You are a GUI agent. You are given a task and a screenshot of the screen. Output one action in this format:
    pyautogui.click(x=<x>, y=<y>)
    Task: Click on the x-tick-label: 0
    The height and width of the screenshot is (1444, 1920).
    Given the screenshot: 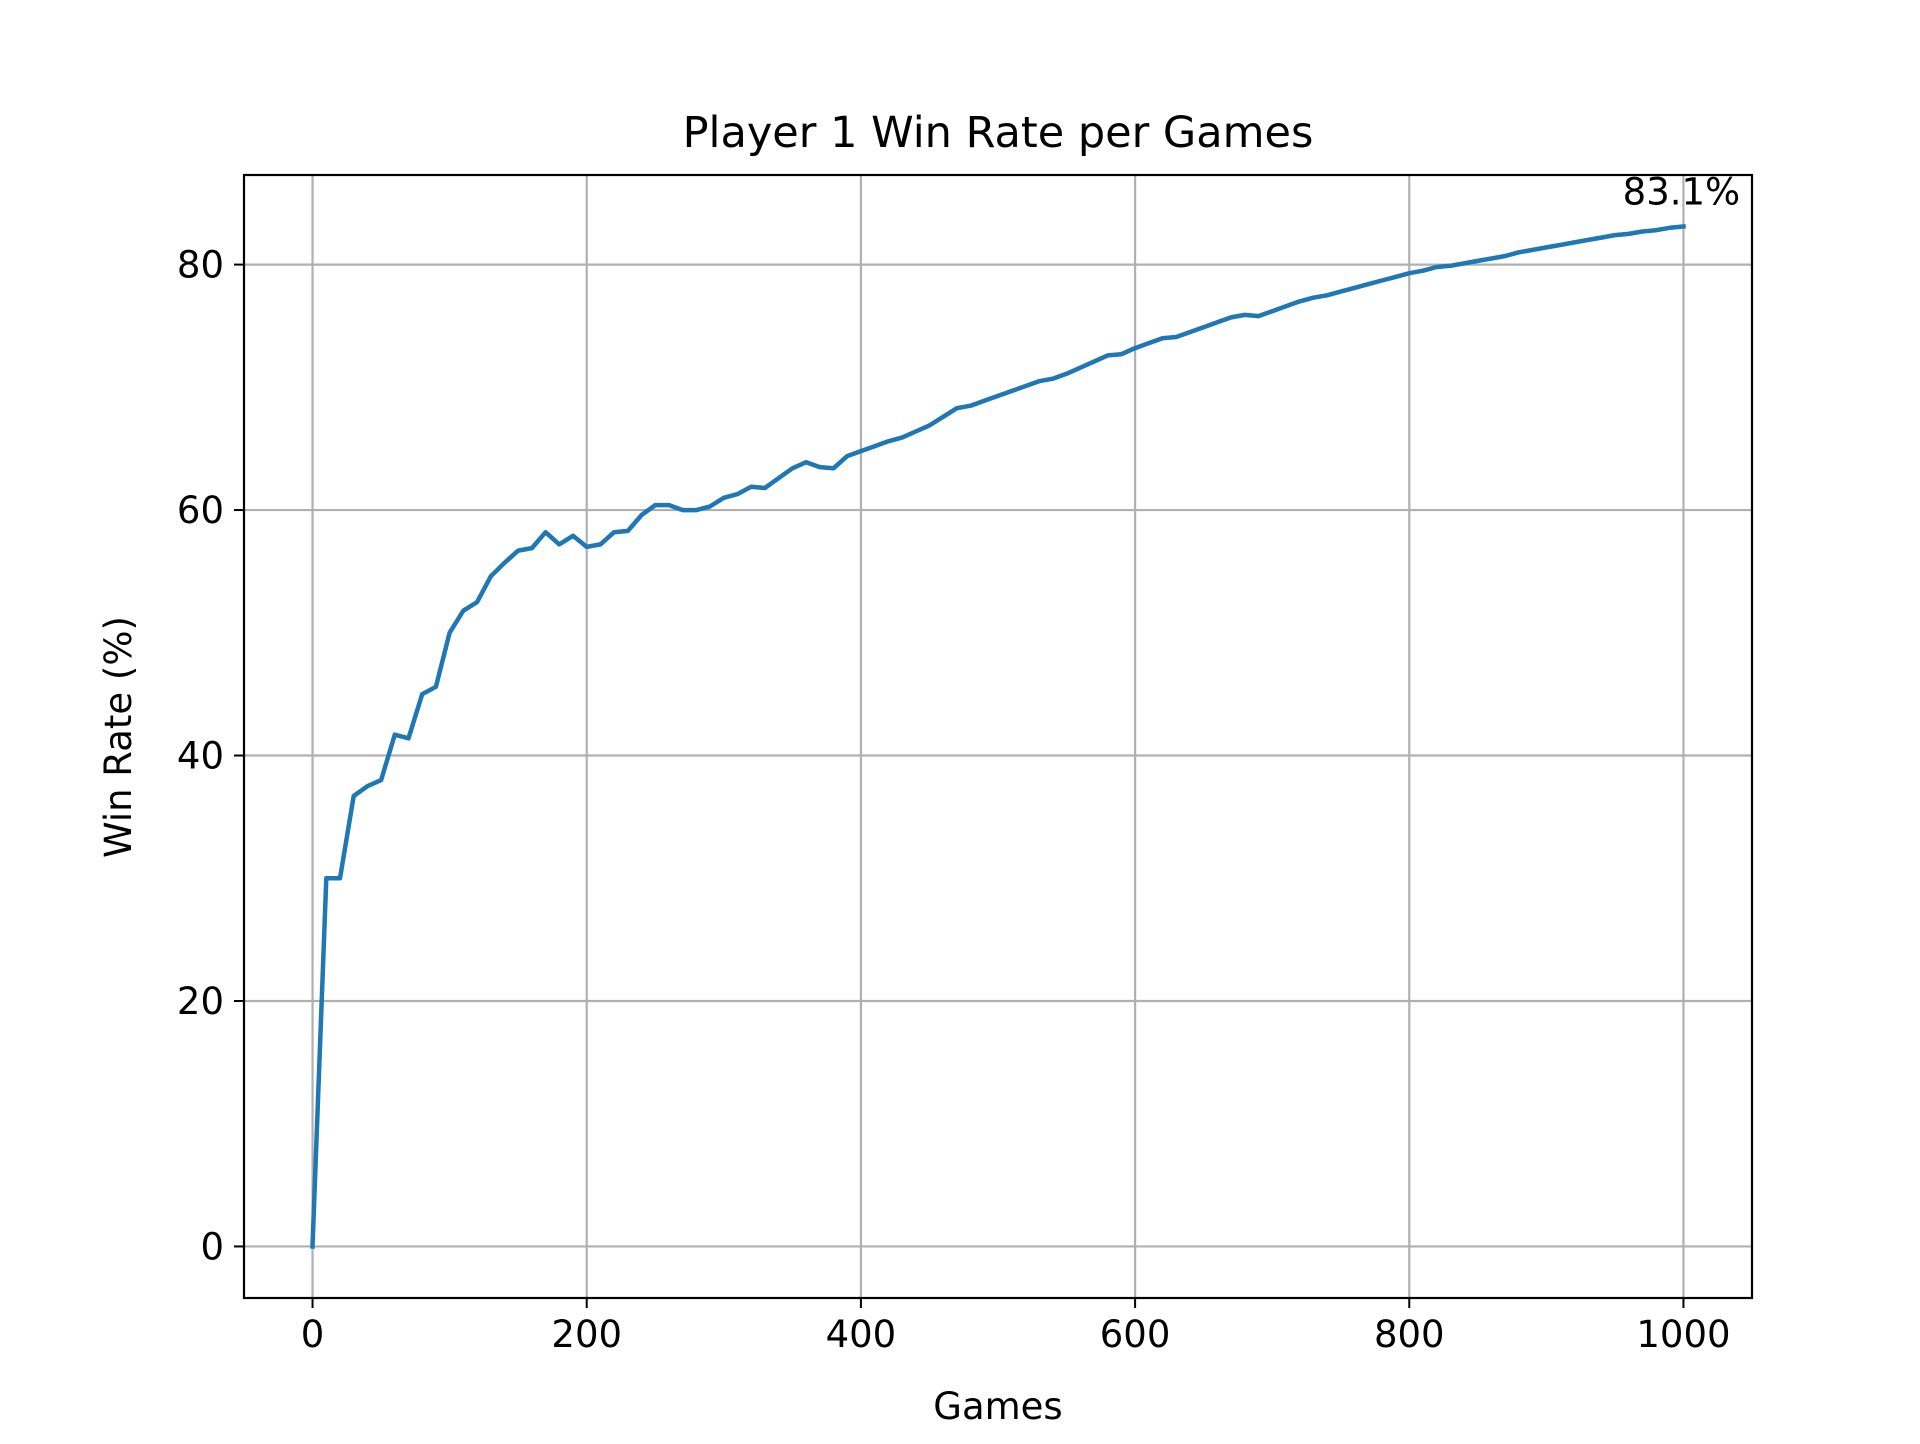 What is the action you would take?
    pyautogui.click(x=313, y=1334)
    